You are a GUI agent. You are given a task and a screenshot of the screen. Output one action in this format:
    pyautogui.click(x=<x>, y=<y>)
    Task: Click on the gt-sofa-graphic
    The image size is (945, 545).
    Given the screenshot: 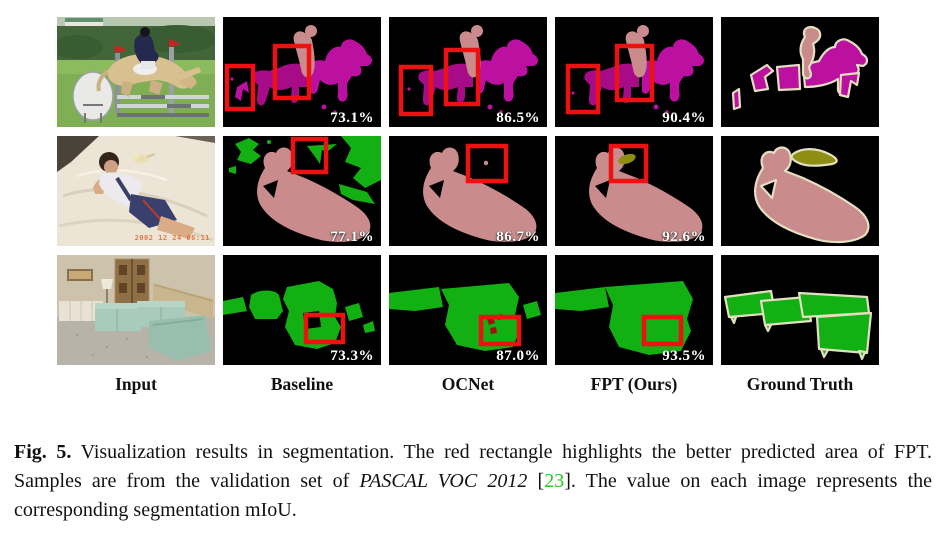 What is the action you would take?
    pyautogui.click(x=798, y=325)
    